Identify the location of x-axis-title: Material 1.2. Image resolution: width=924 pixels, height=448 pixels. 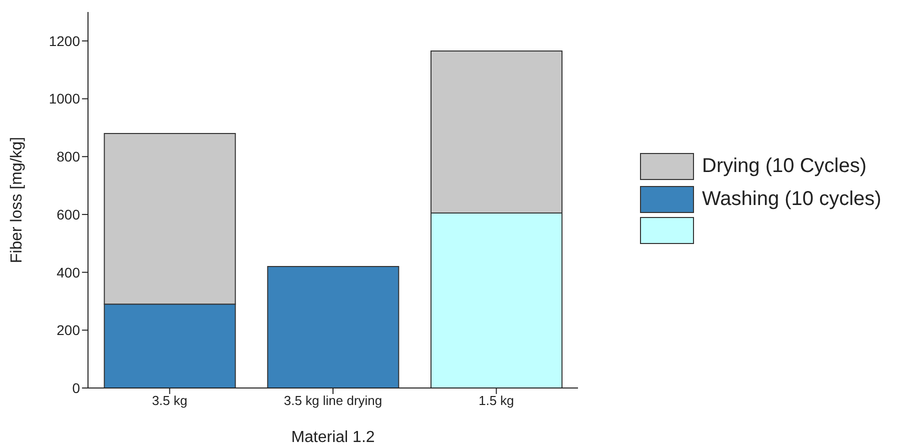
(333, 437).